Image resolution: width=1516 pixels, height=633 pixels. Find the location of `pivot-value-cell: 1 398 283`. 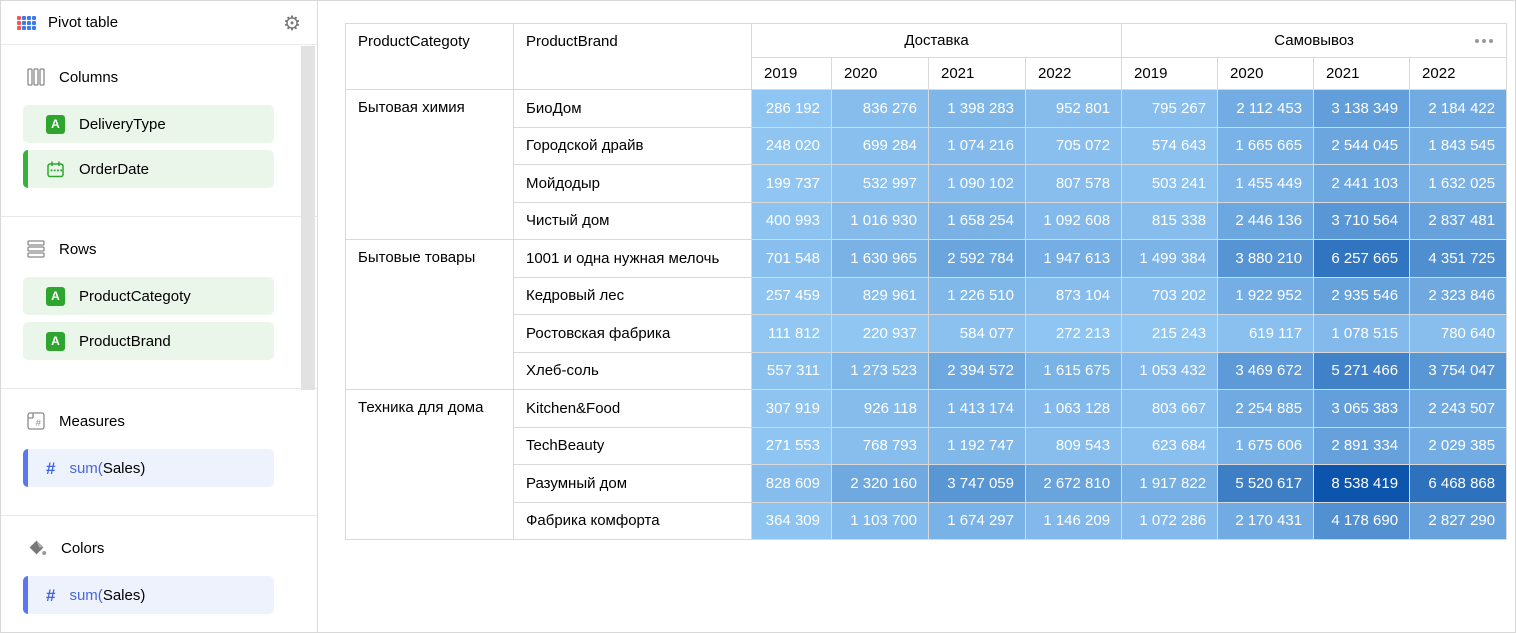

pivot-value-cell: 1 398 283 is located at coordinates (977, 108).